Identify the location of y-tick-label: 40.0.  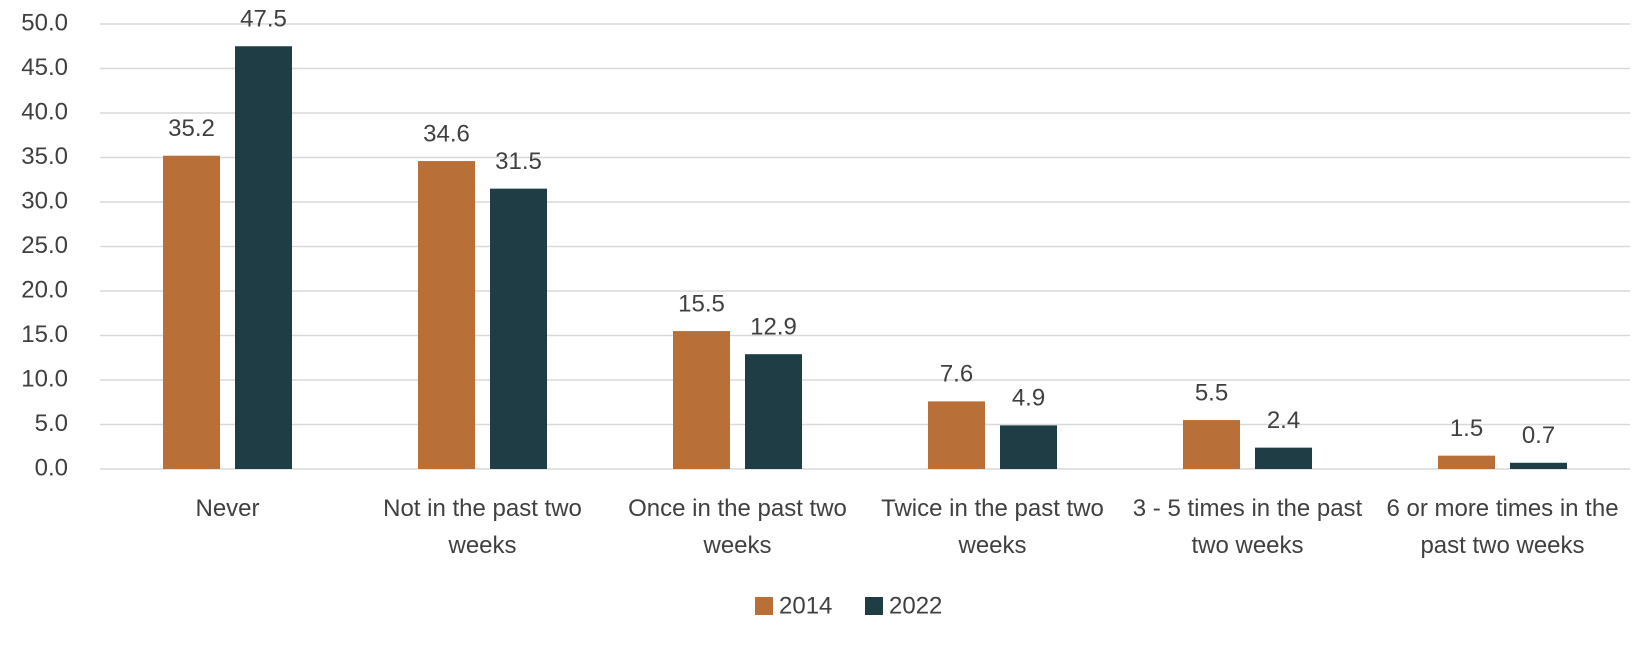
(44, 111).